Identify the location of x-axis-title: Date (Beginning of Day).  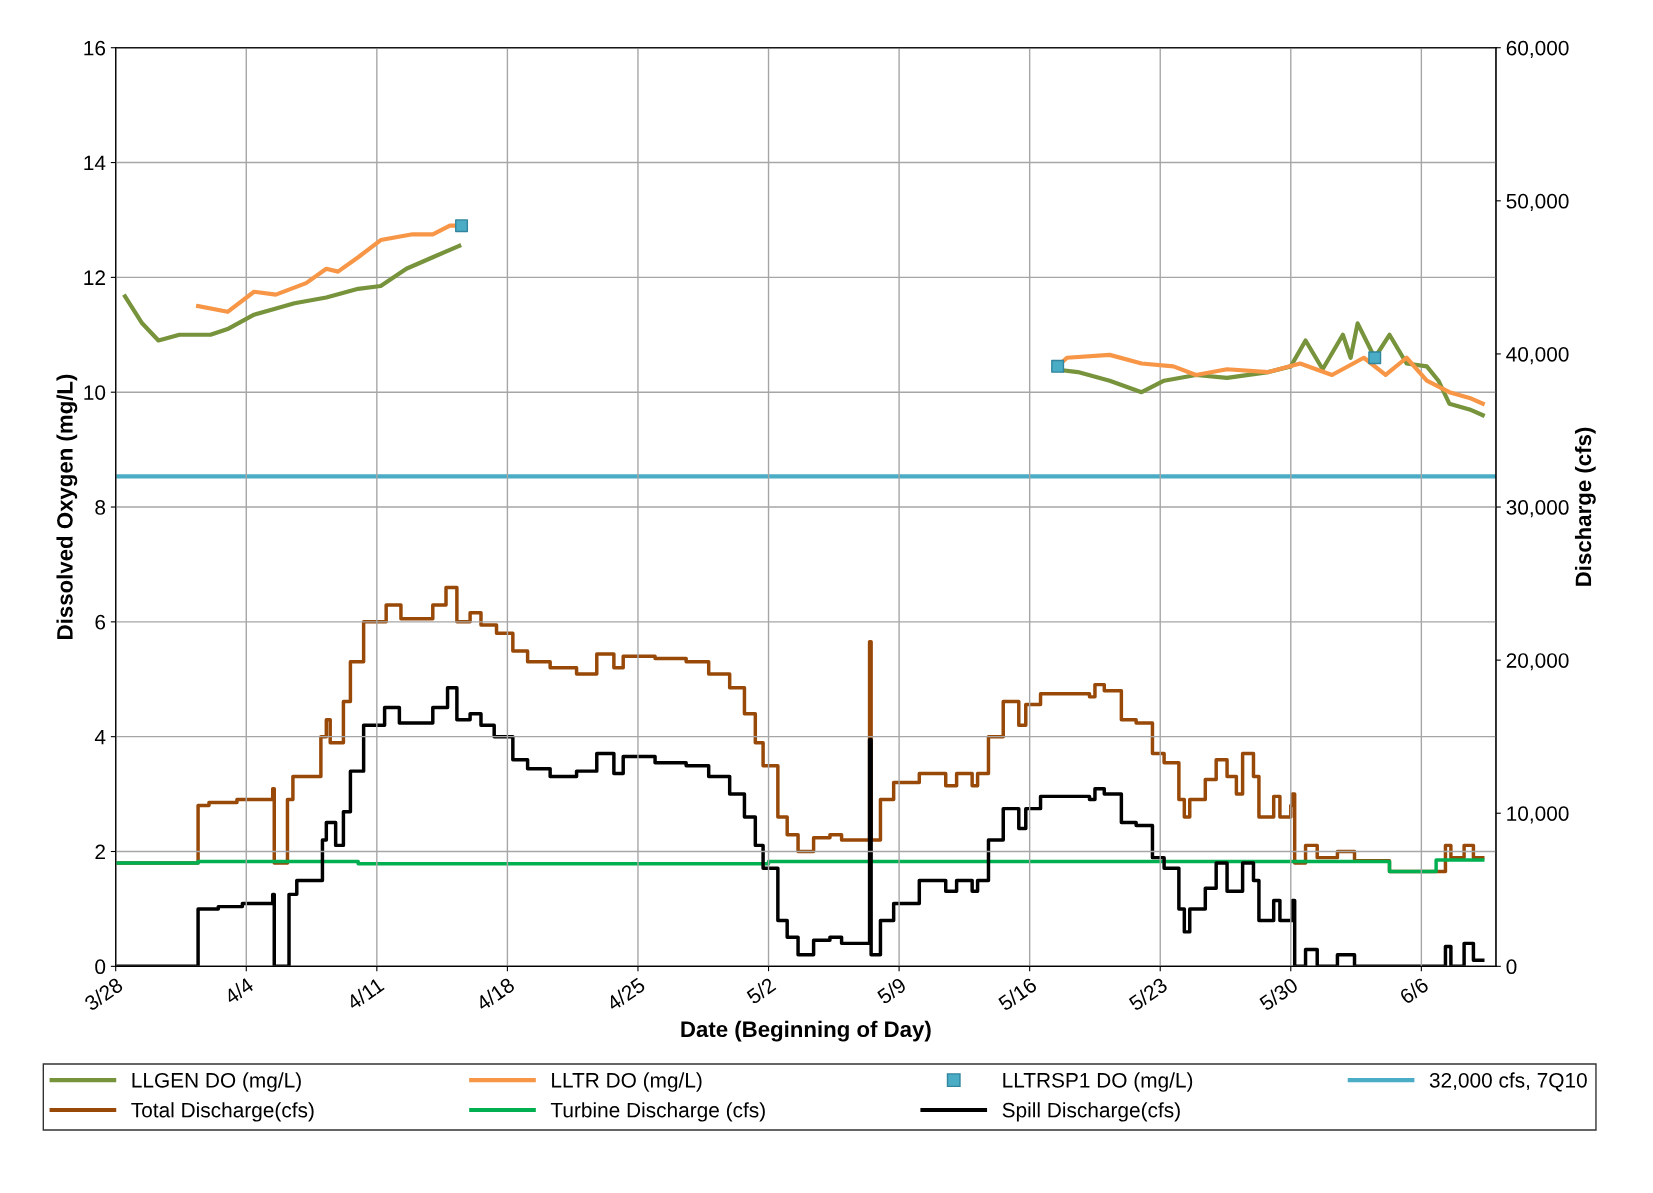
(806, 1031).